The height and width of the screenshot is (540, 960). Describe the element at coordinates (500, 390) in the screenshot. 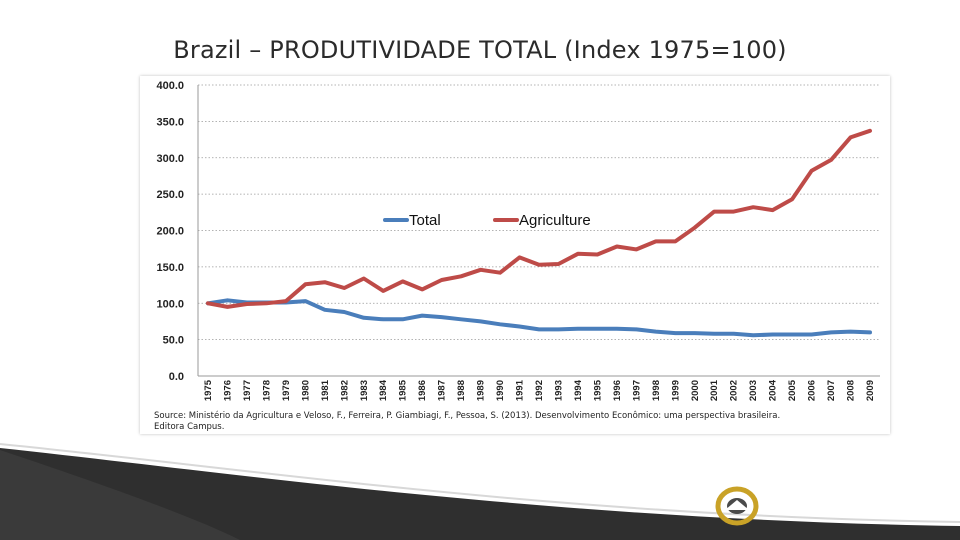

I see `x-tick-label: 1990` at that location.